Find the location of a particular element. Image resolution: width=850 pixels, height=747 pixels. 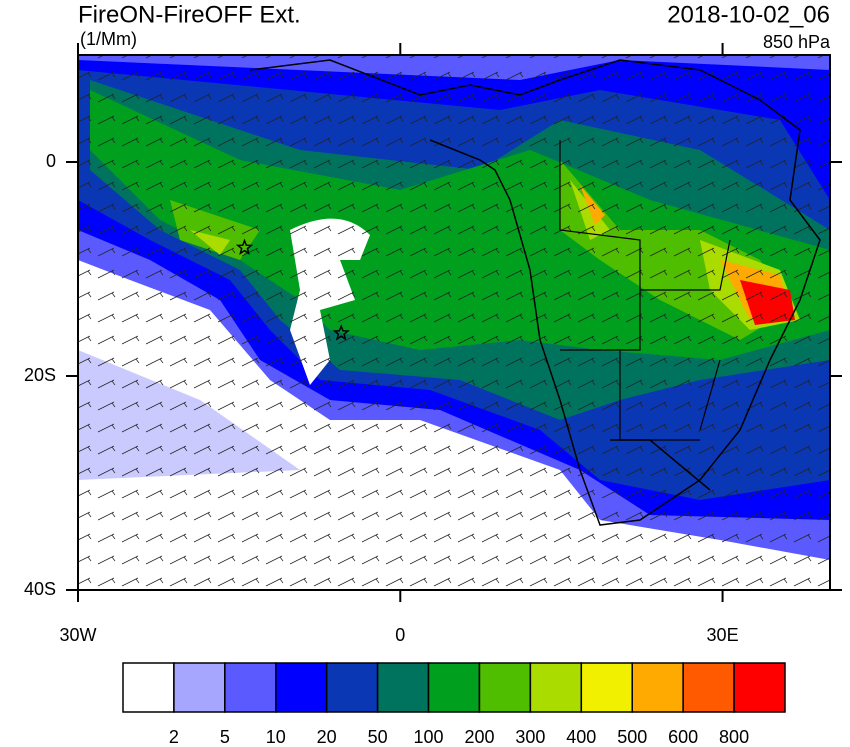

colorbar-label: 100 is located at coordinates (429, 737).